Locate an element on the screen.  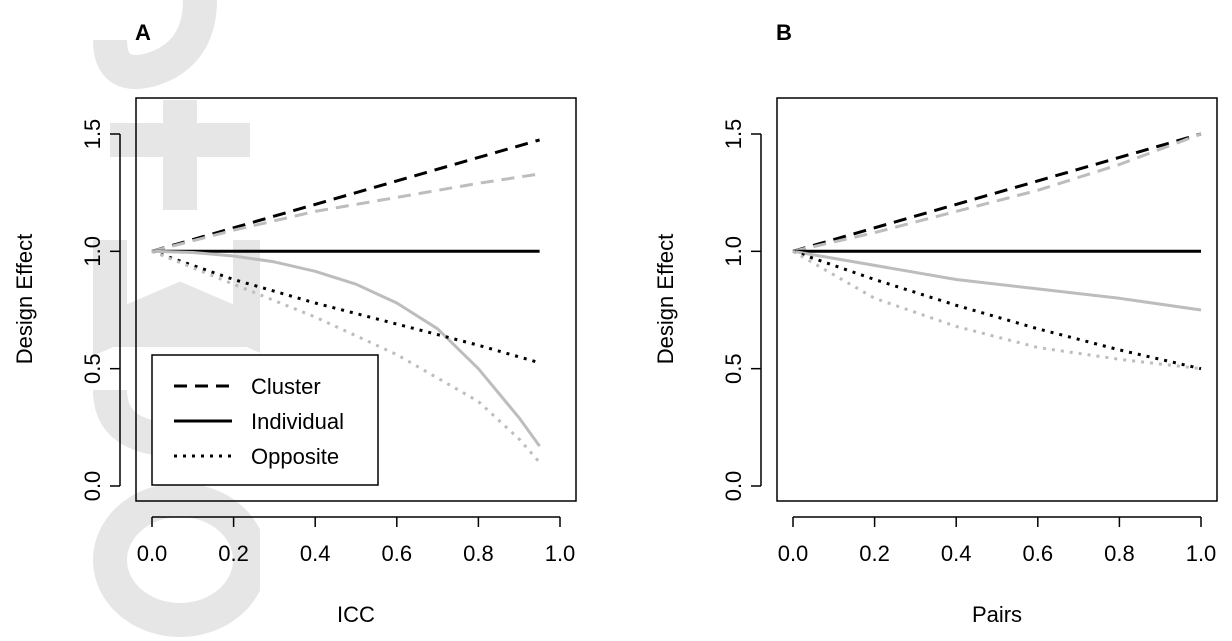
legend-label-cluster: Cluster is located at coordinates (286, 386).